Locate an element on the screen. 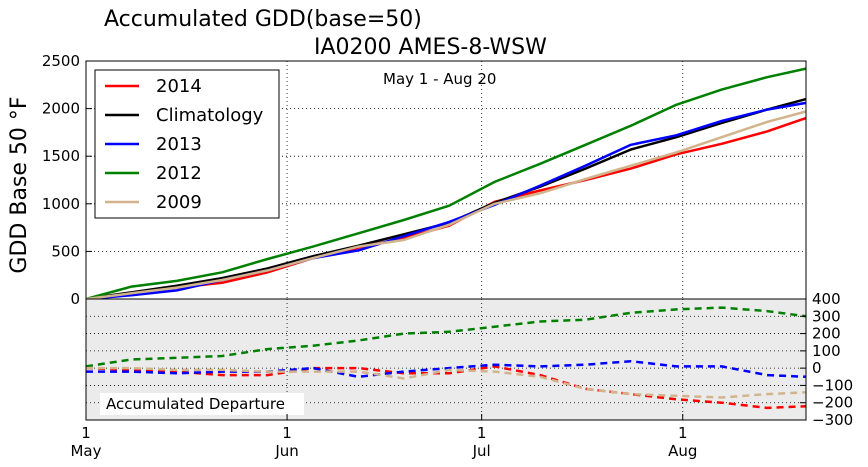 The width and height of the screenshot is (868, 467). legend-label: 2014 is located at coordinates (179, 86).